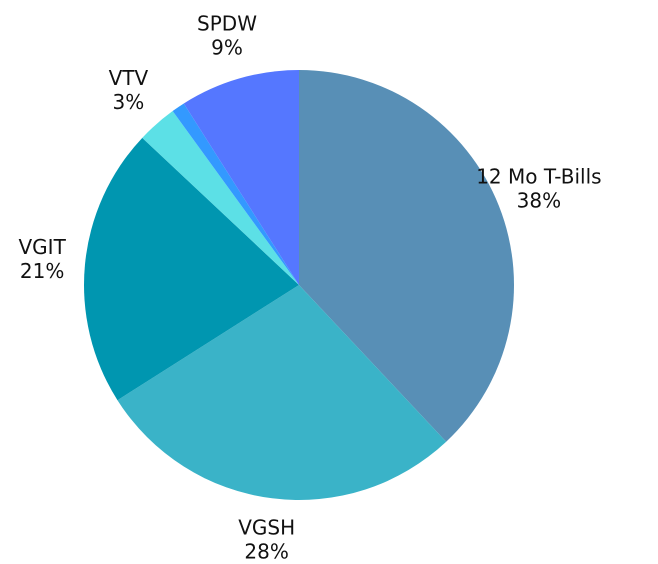 This screenshot has height=564, width=658. Describe the element at coordinates (129, 102) in the screenshot. I see `slice-value-label: 3%` at that location.